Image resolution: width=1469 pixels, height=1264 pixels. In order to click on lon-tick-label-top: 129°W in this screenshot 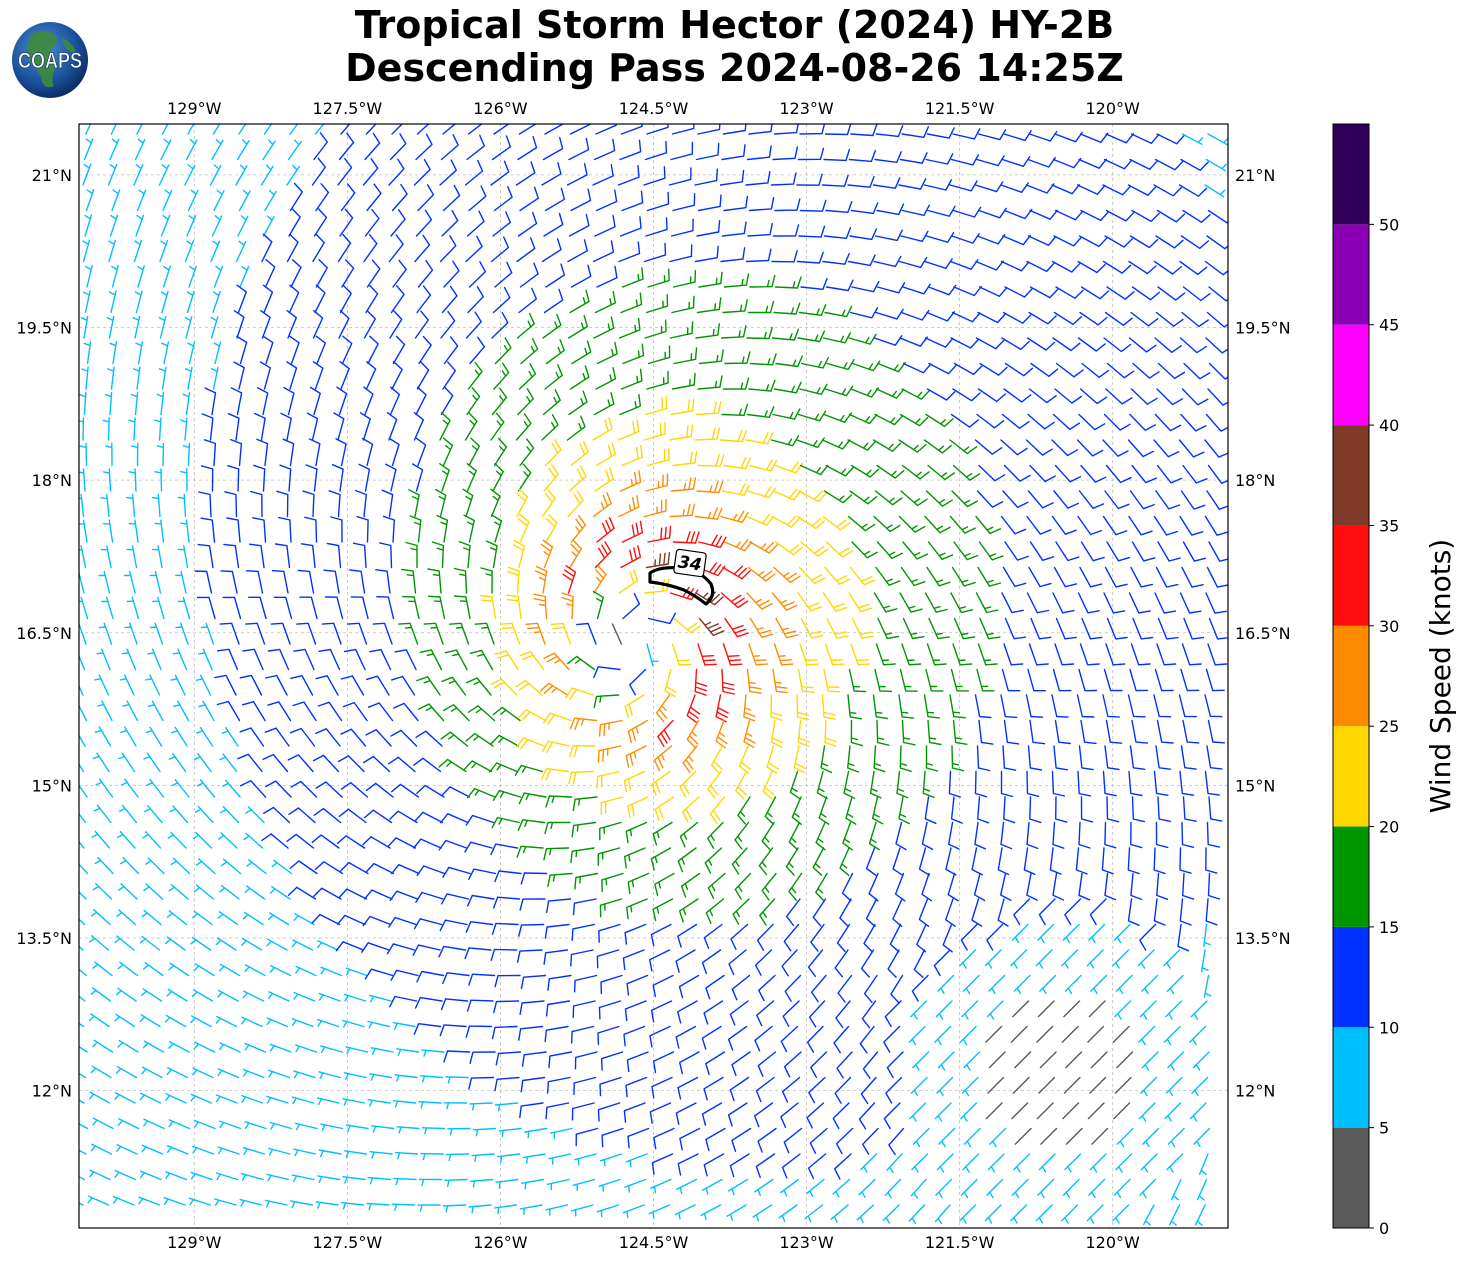, I will do `click(194, 108)`.